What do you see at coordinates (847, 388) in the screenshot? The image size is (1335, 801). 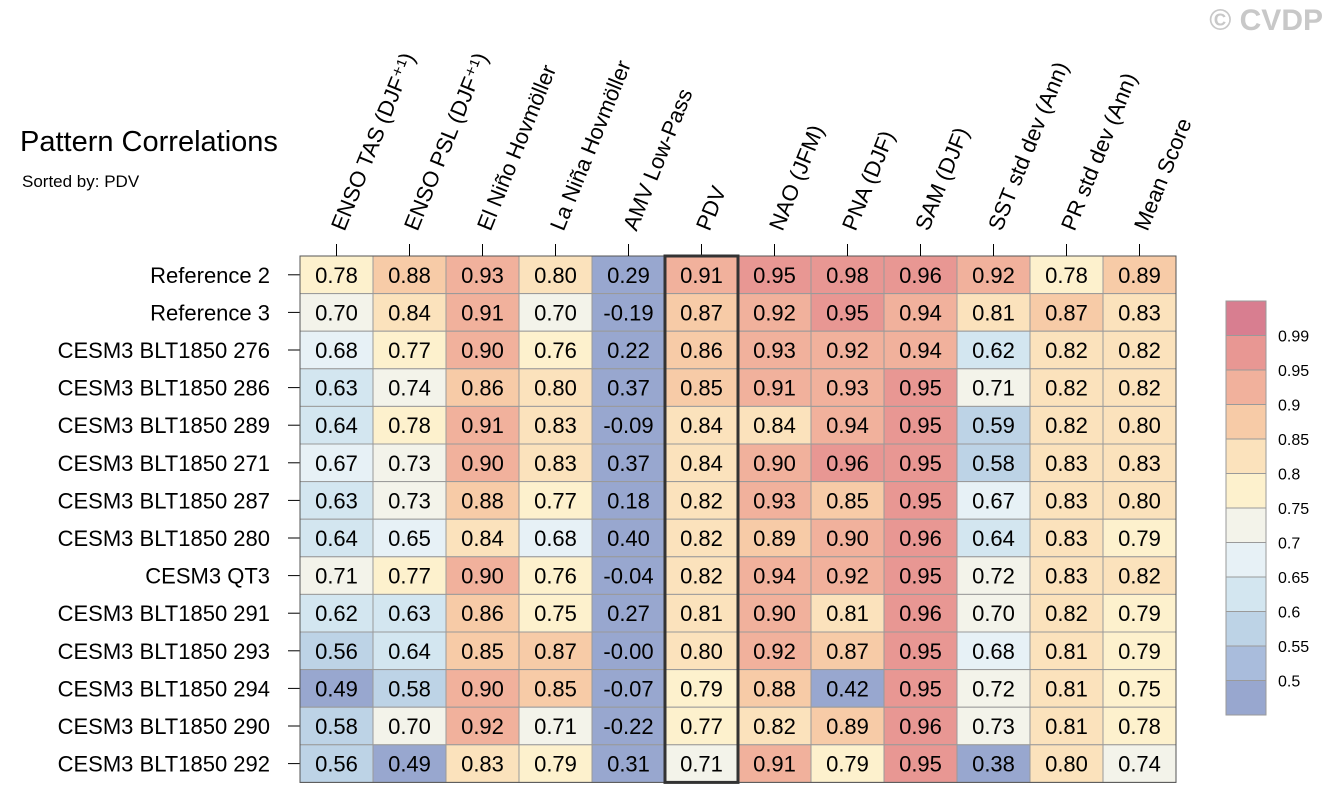 I see `cell-value: 0.93` at bounding box center [847, 388].